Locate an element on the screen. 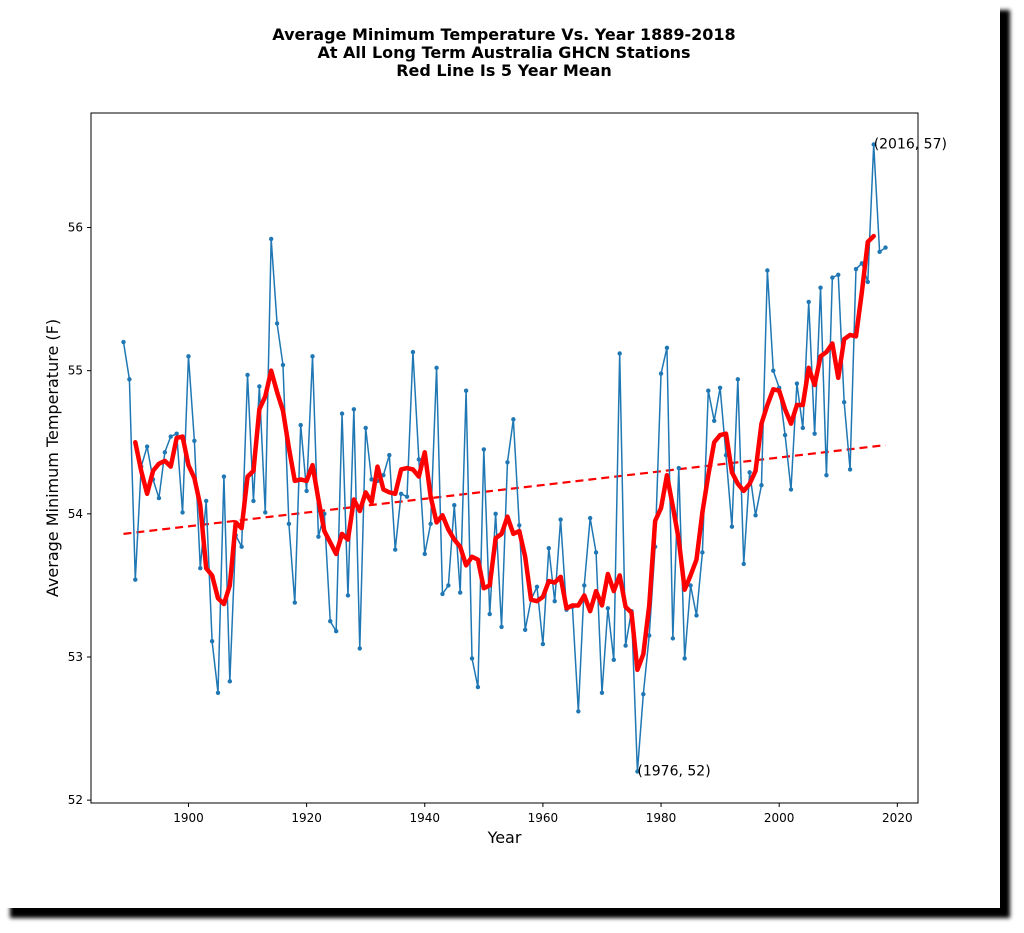  x-tick-label: 2000 is located at coordinates (779, 818).